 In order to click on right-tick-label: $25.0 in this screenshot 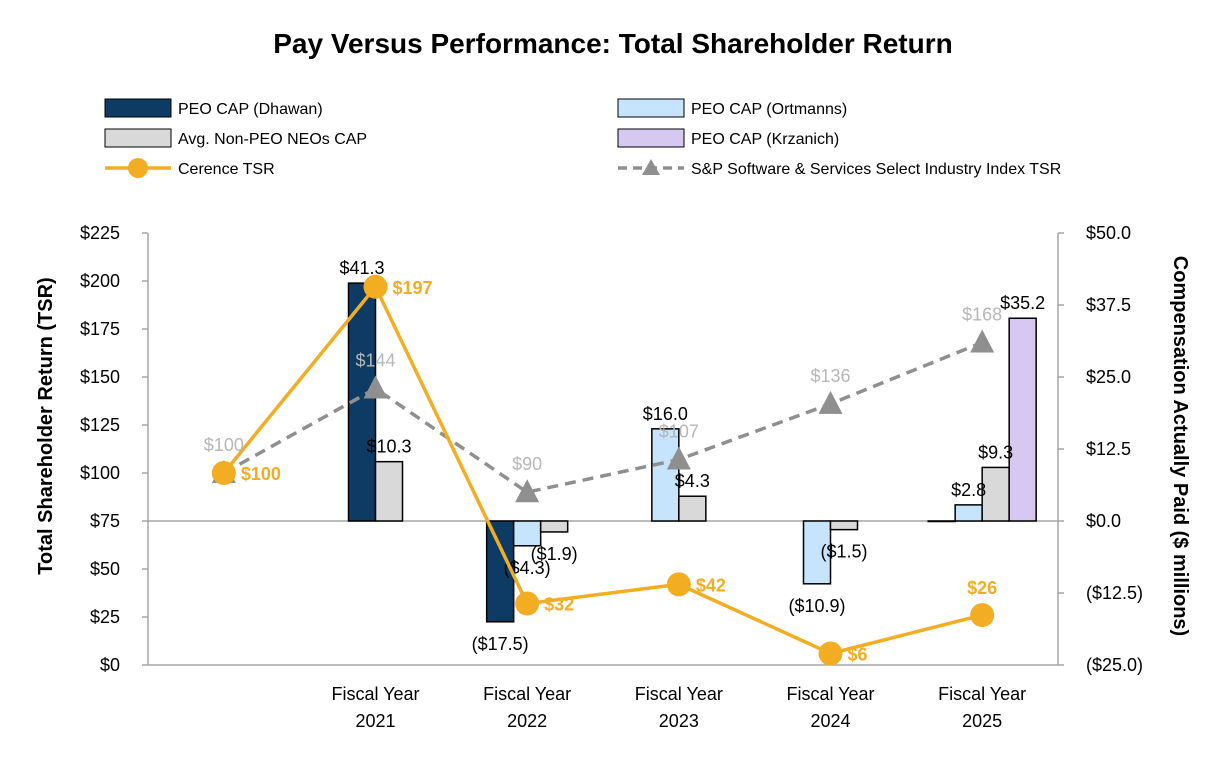, I will do `click(1108, 377)`.